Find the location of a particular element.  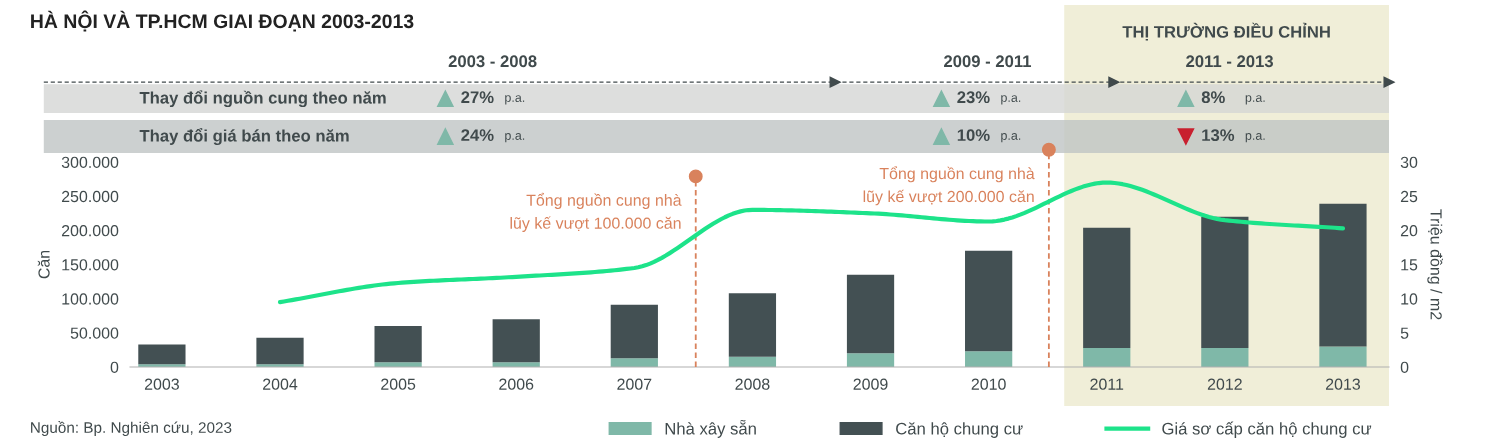

y-axis-title: Căn is located at coordinates (43, 264).